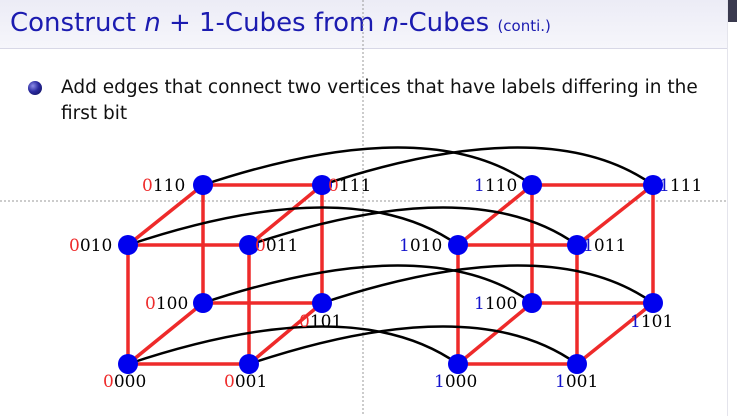 The image size is (737, 416). Describe the element at coordinates (152, 23) in the screenshot. I see `title-math-n: n` at that location.